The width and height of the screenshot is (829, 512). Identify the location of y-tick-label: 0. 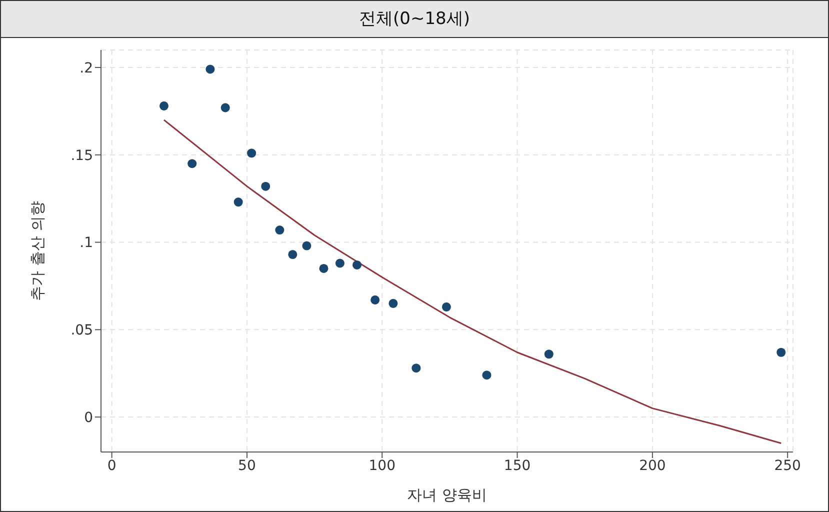
(88, 418).